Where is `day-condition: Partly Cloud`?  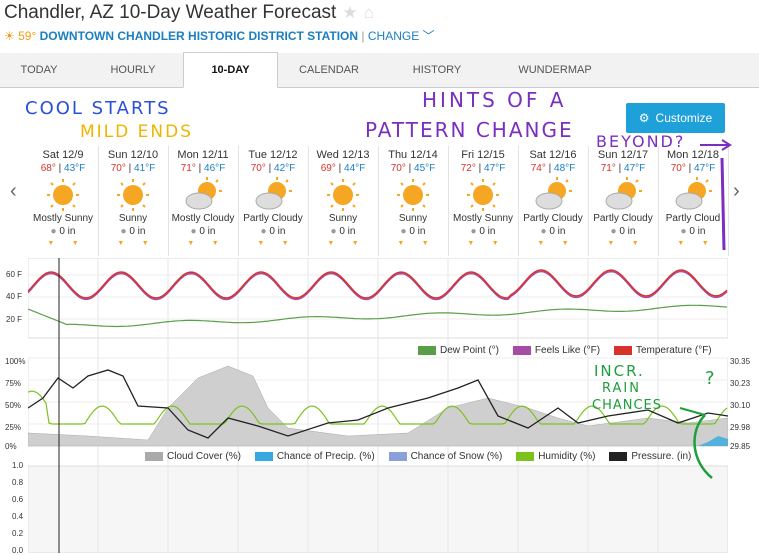 day-condition: Partly Cloud is located at coordinates (693, 218).